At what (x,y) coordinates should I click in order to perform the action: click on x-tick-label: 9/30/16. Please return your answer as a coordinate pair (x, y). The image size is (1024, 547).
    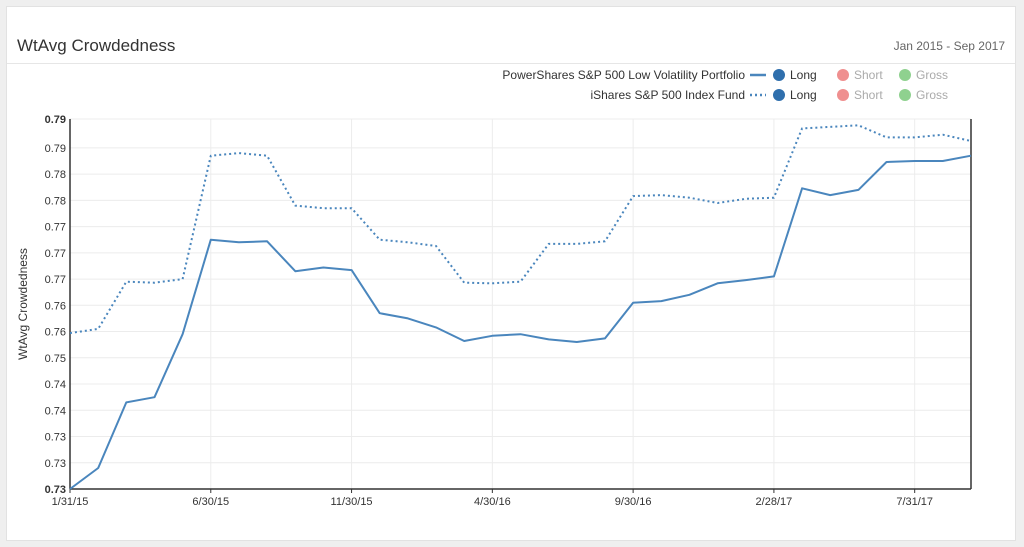
    Looking at the image, I should click on (633, 502).